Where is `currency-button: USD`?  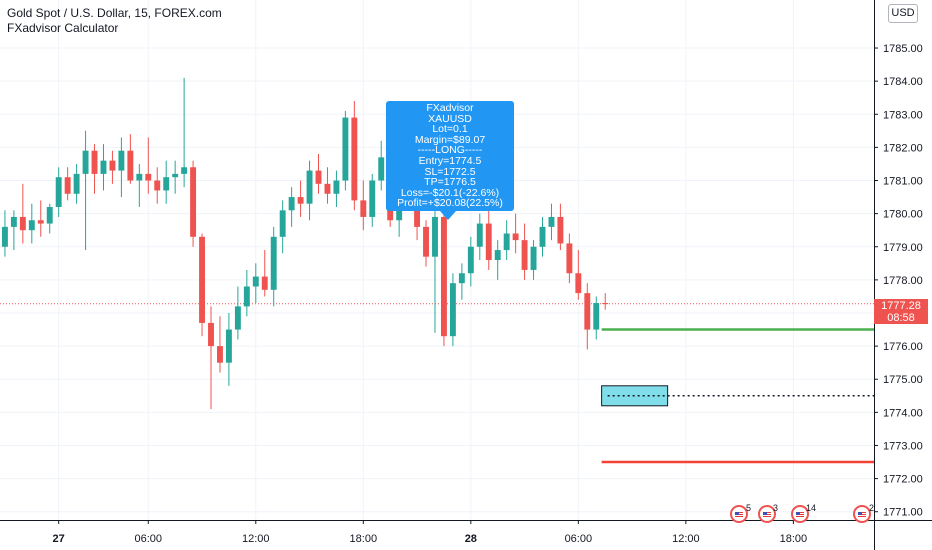
currency-button: USD is located at coordinates (903, 13).